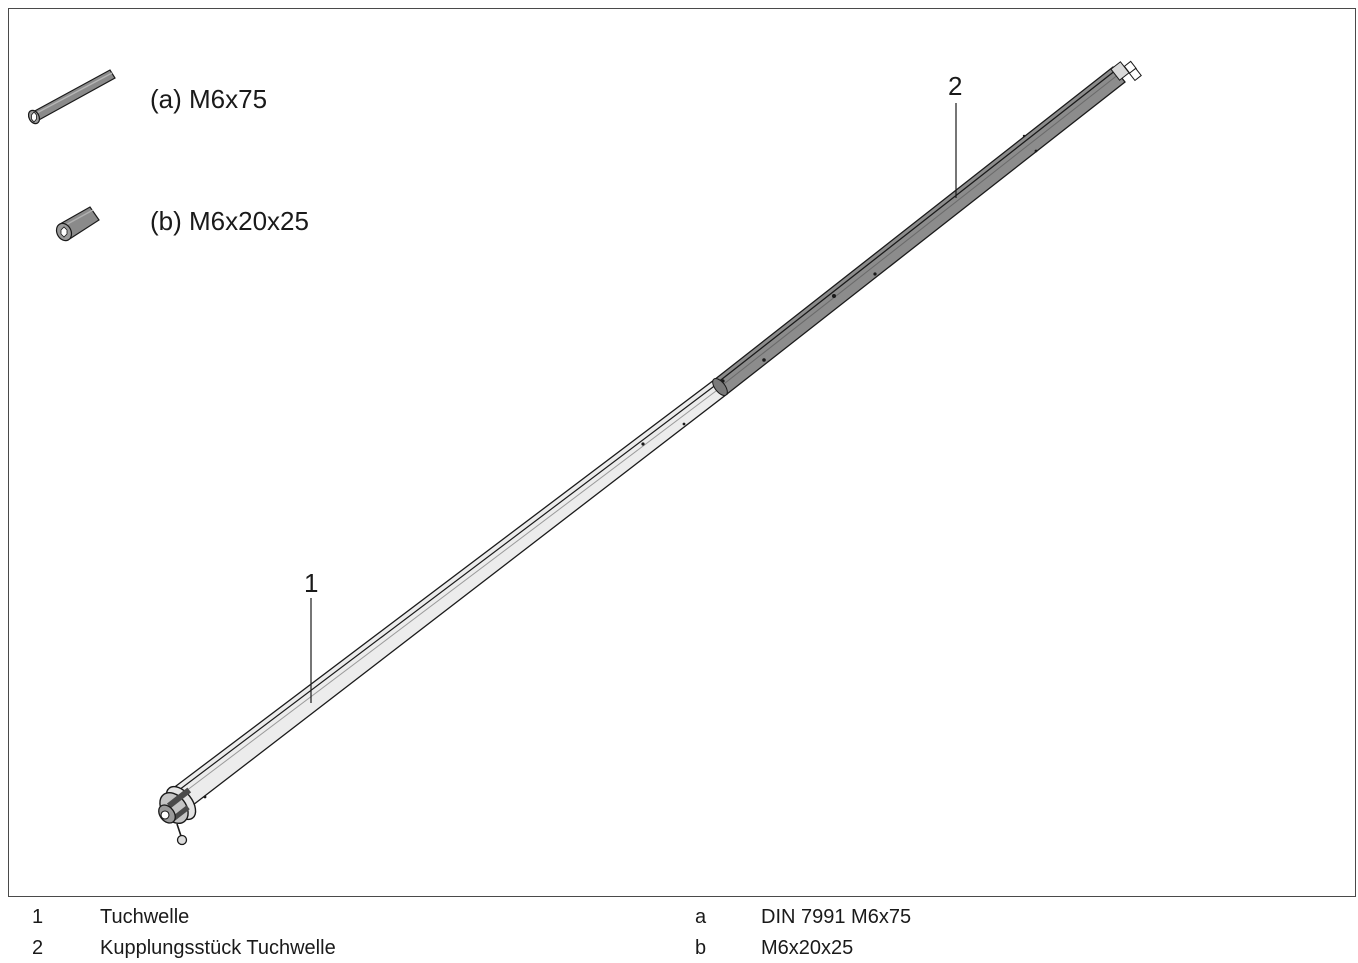 The width and height of the screenshot is (1358, 963). Describe the element at coordinates (311, 583) in the screenshot. I see `callout-1-label: 1` at that location.